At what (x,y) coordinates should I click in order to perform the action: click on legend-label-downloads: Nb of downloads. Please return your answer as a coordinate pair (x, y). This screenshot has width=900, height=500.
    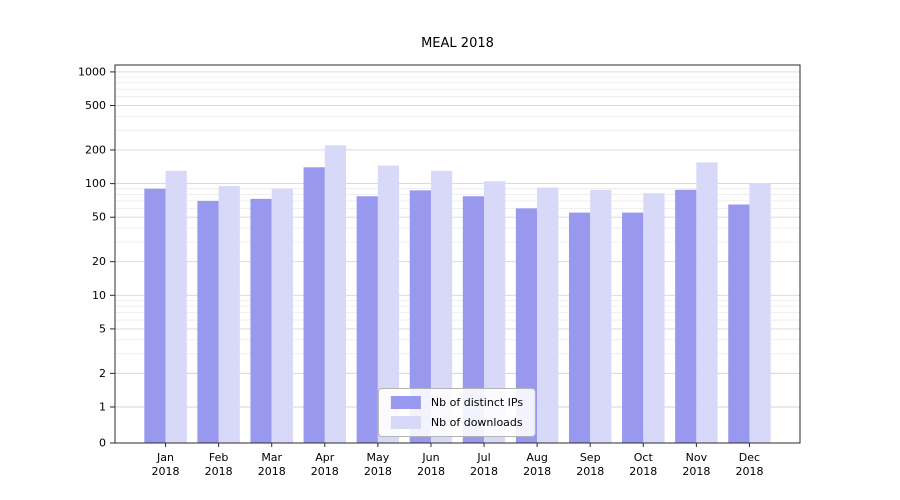
    Looking at the image, I should click on (476, 422).